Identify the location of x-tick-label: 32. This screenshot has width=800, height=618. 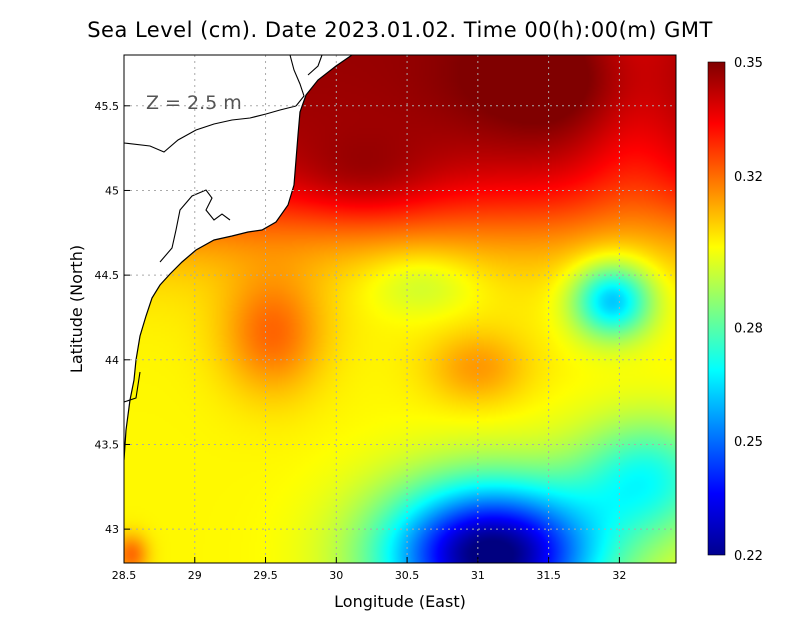
(619, 575).